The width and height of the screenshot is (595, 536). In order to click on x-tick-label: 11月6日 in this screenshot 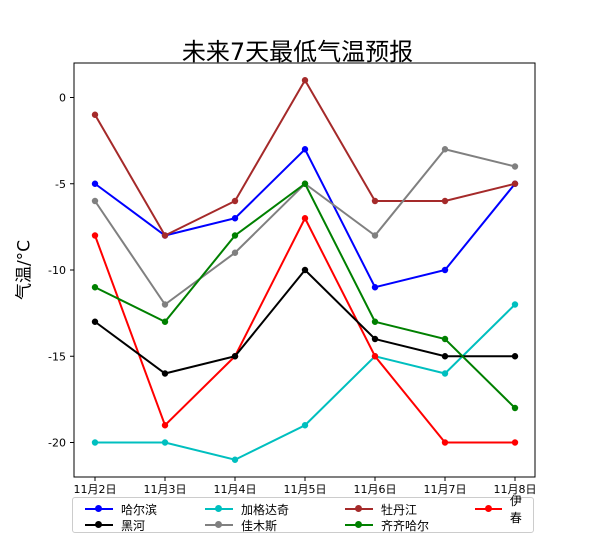, I will do `click(375, 489)`.